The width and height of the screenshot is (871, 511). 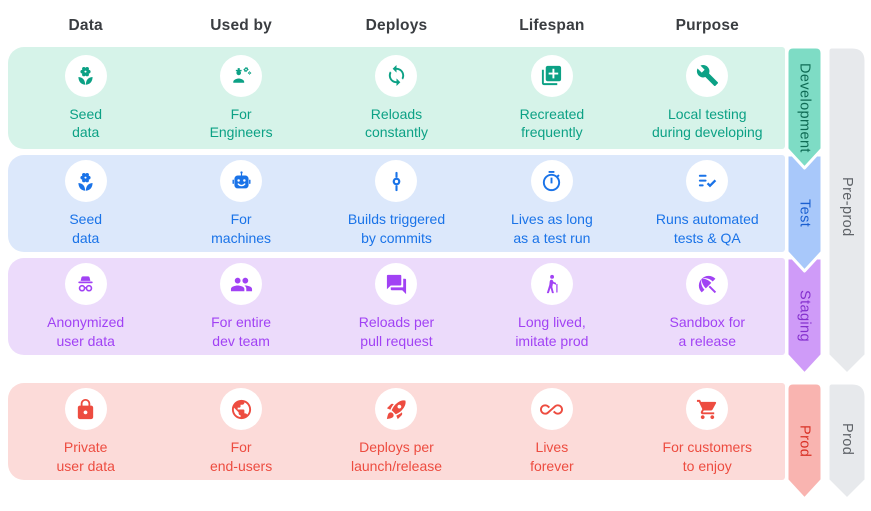 I want to click on cell-label: Lives as long as a test run, so click(x=552, y=228).